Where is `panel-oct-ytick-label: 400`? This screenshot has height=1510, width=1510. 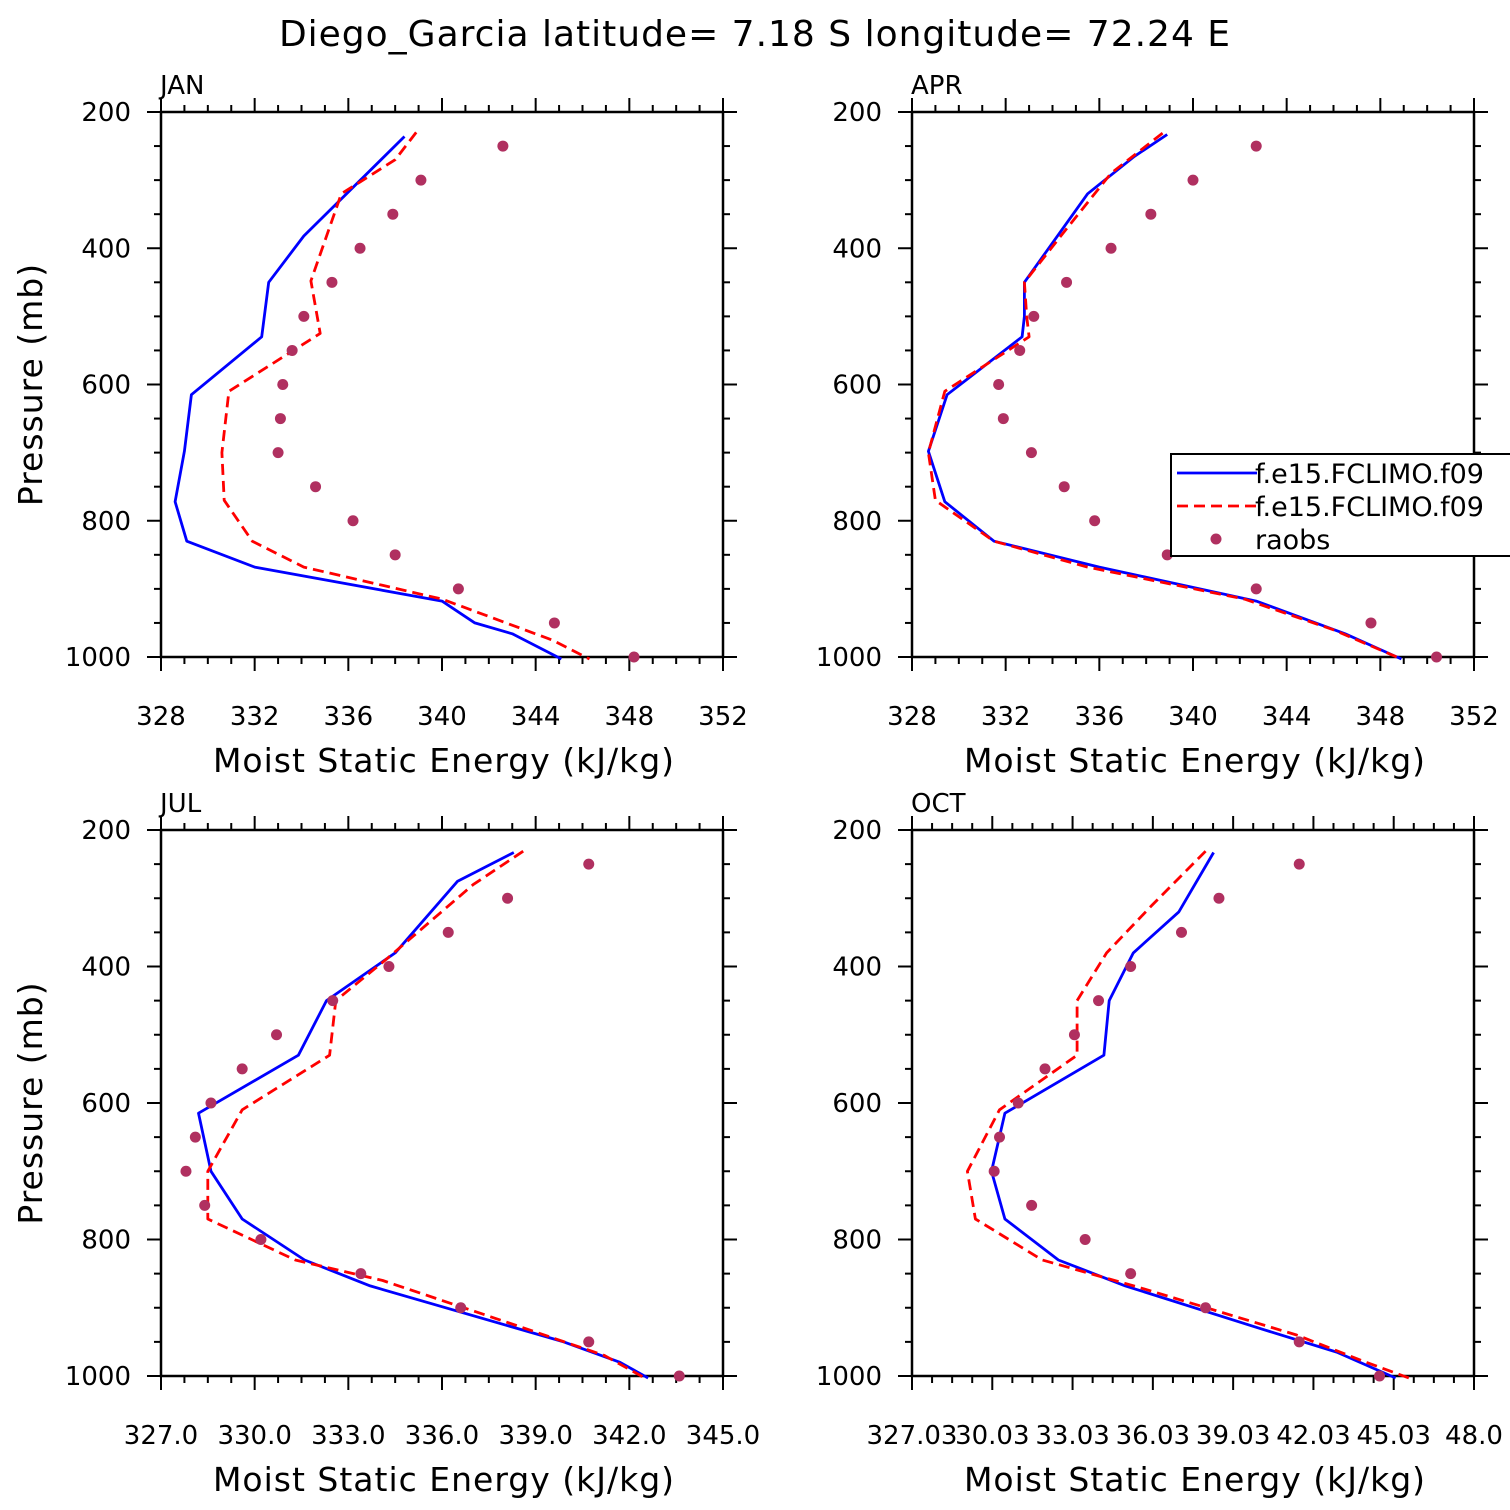 panel-oct-ytick-label: 400 is located at coordinates (857, 968).